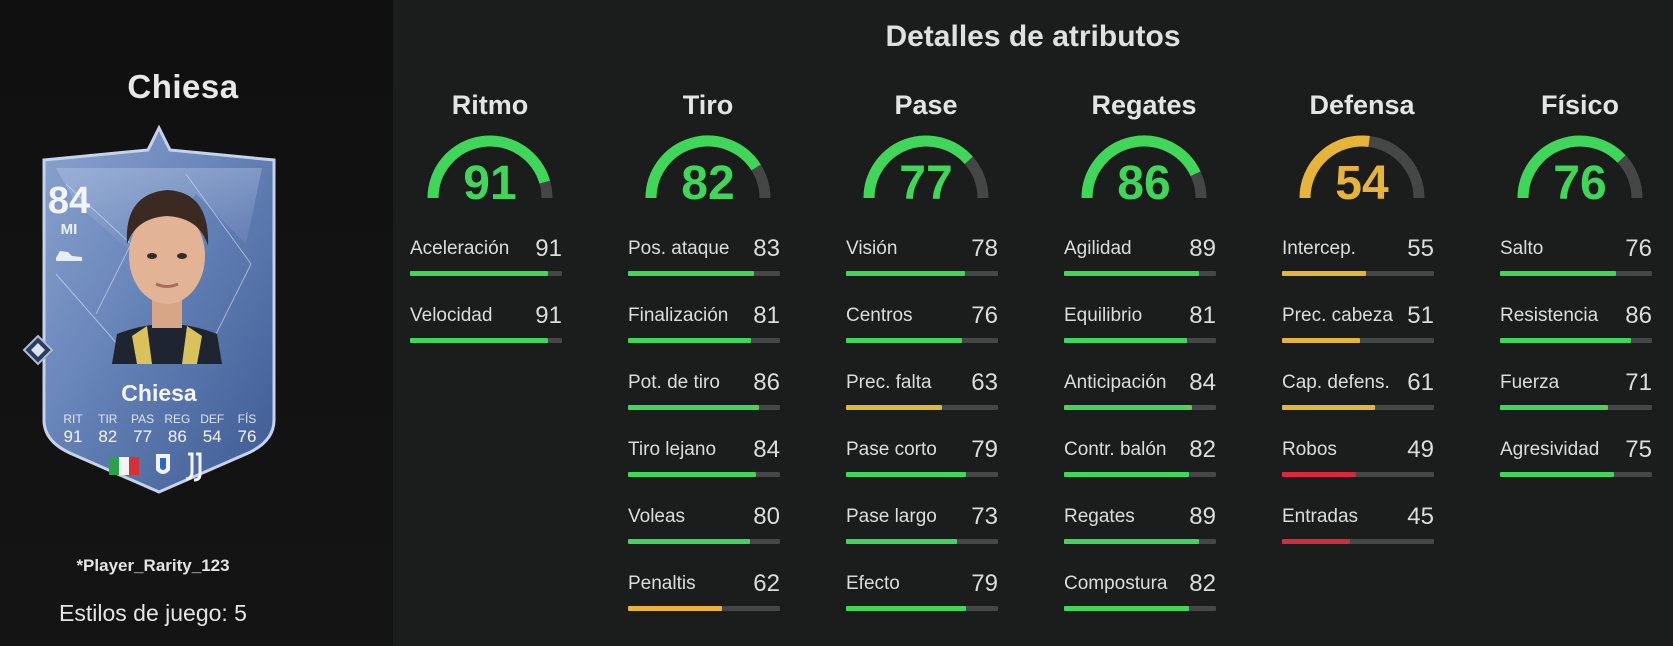  Describe the element at coordinates (1362, 261) in the screenshot. I see `attribute-row: Intercep. 55` at that location.